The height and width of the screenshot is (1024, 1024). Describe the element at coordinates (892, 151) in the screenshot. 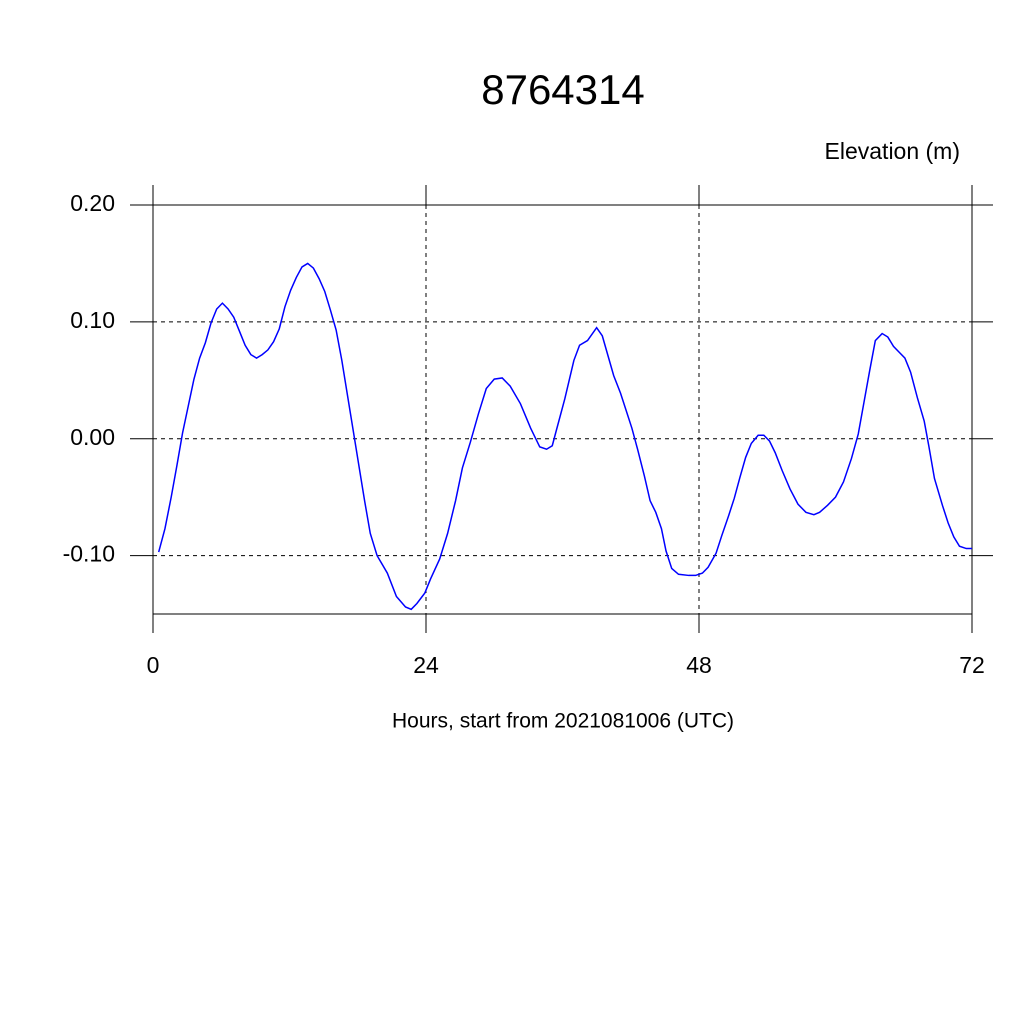

I see `y-axis-label: Elevation (m)` at that location.